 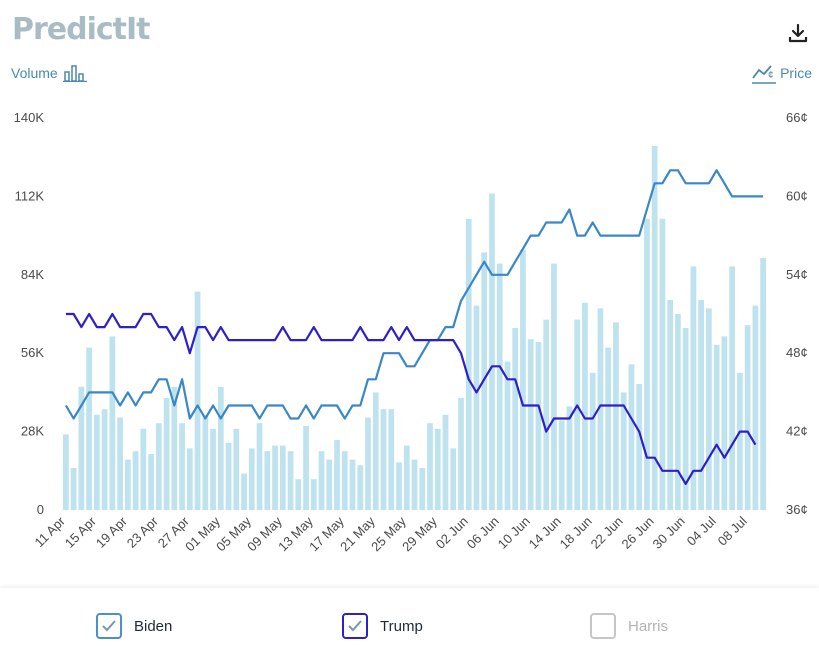 I want to click on price-tick-label: 66¢, so click(x=797, y=117).